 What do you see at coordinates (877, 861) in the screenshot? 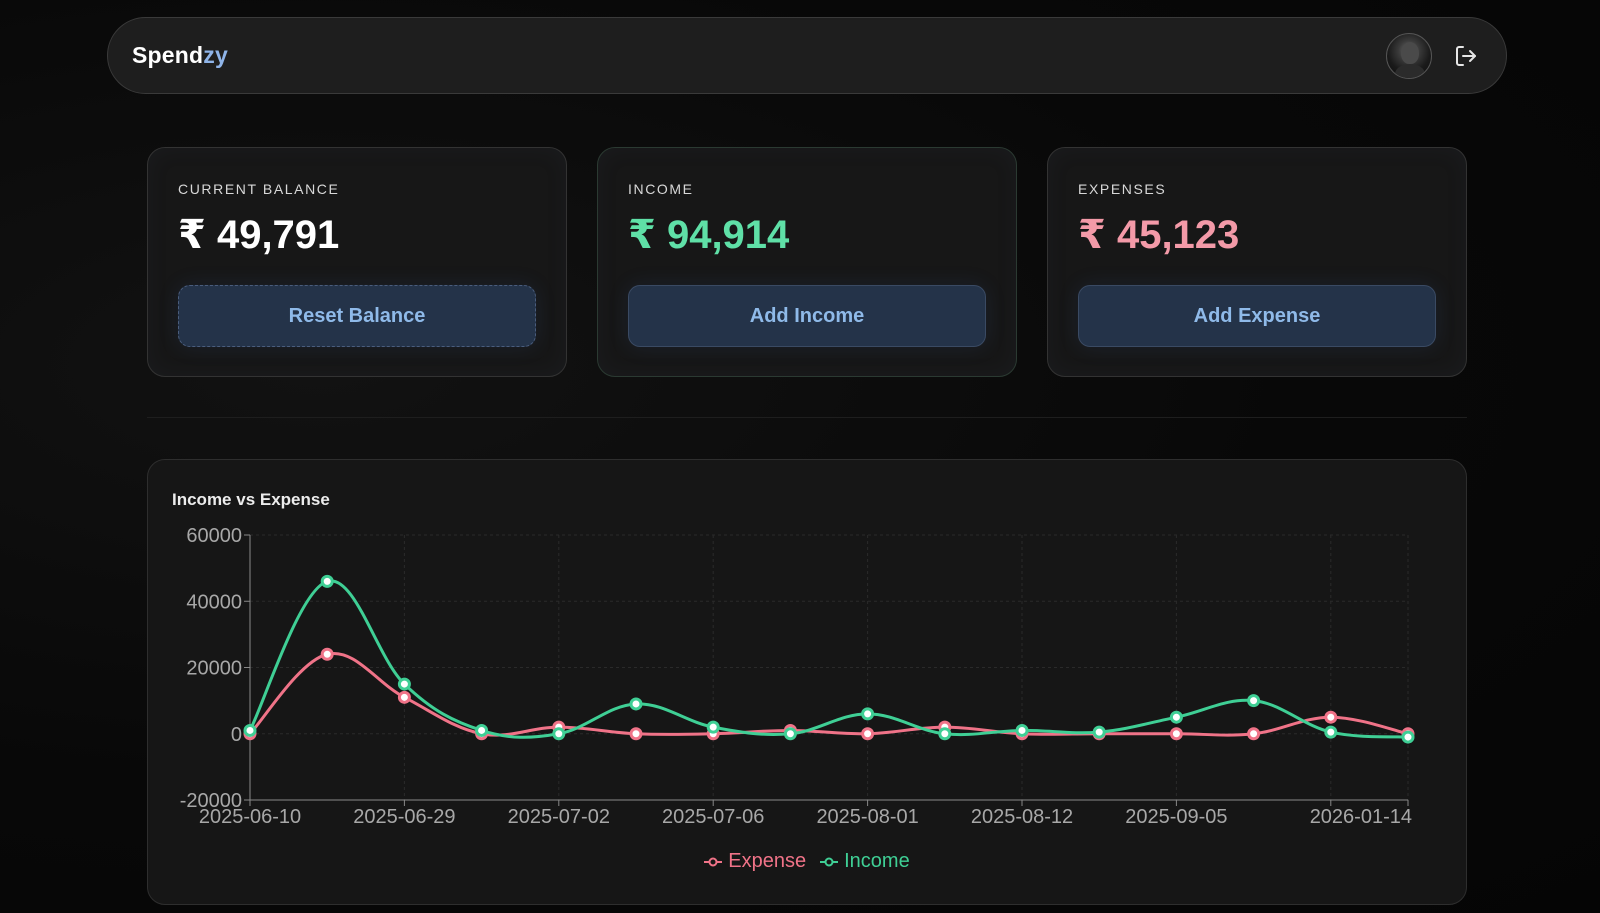
I see `legend-income-label: Income` at bounding box center [877, 861].